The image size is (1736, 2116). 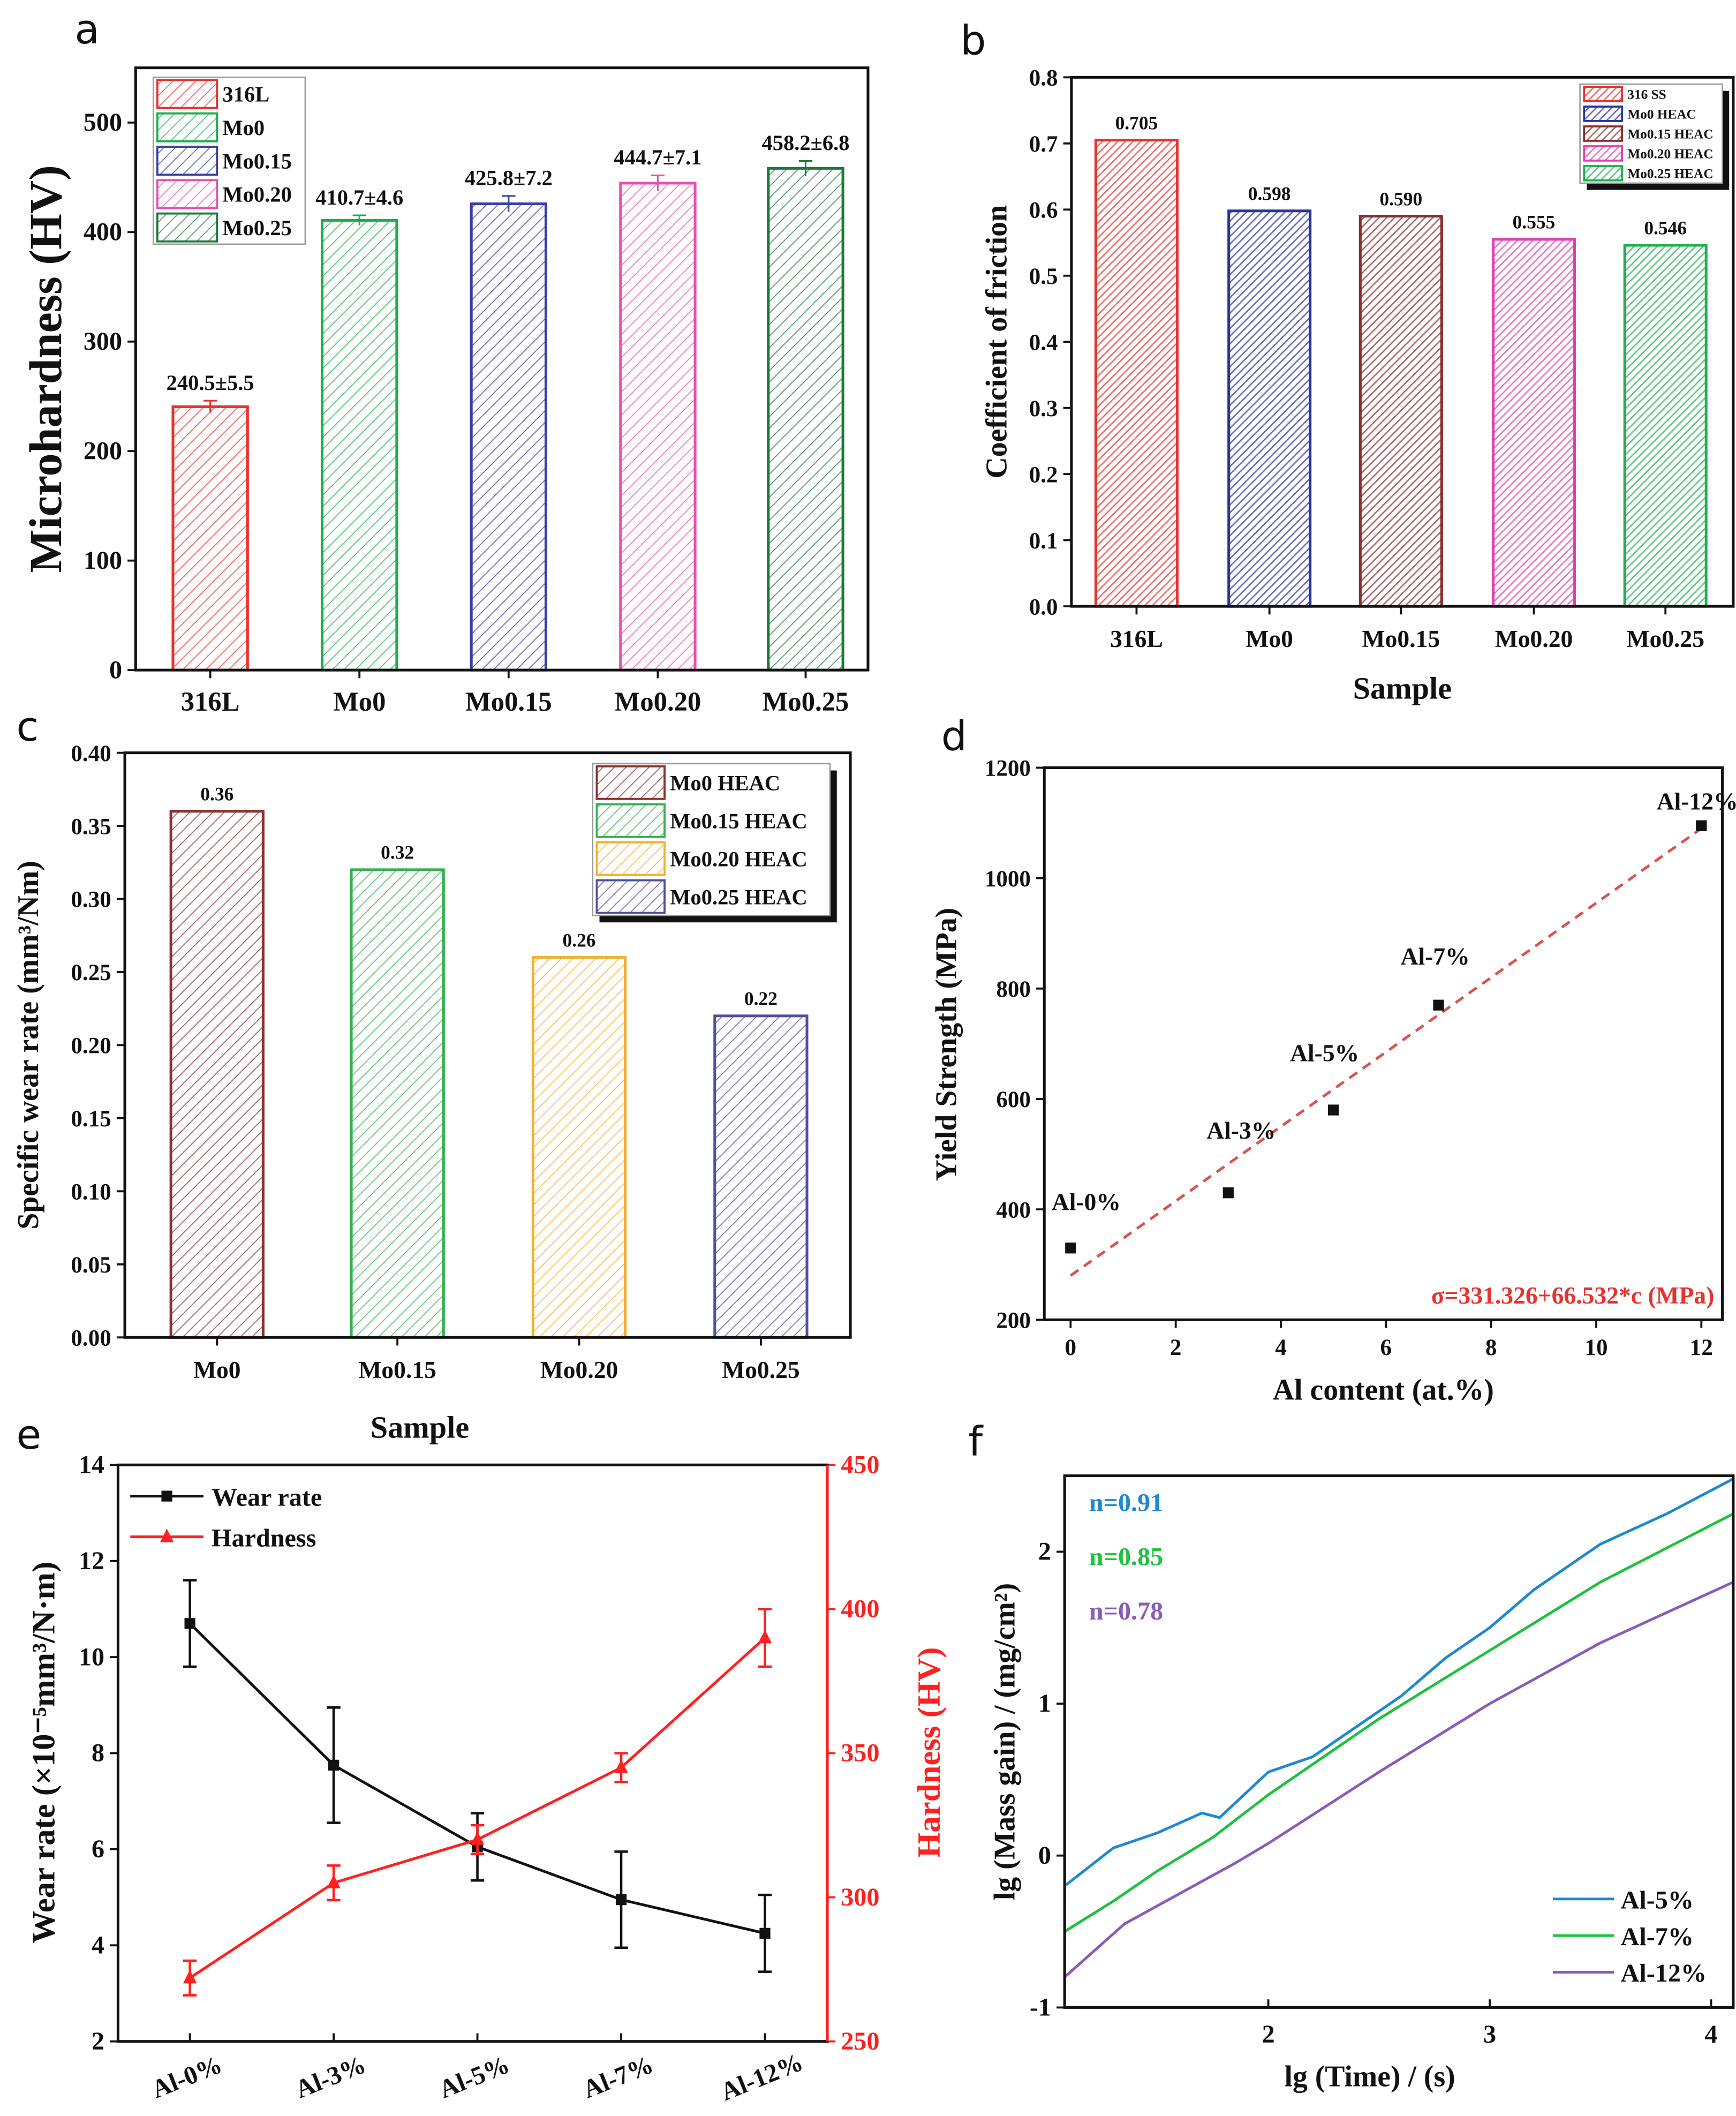 I want to click on point-label: Al-5%, so click(x=1324, y=1052).